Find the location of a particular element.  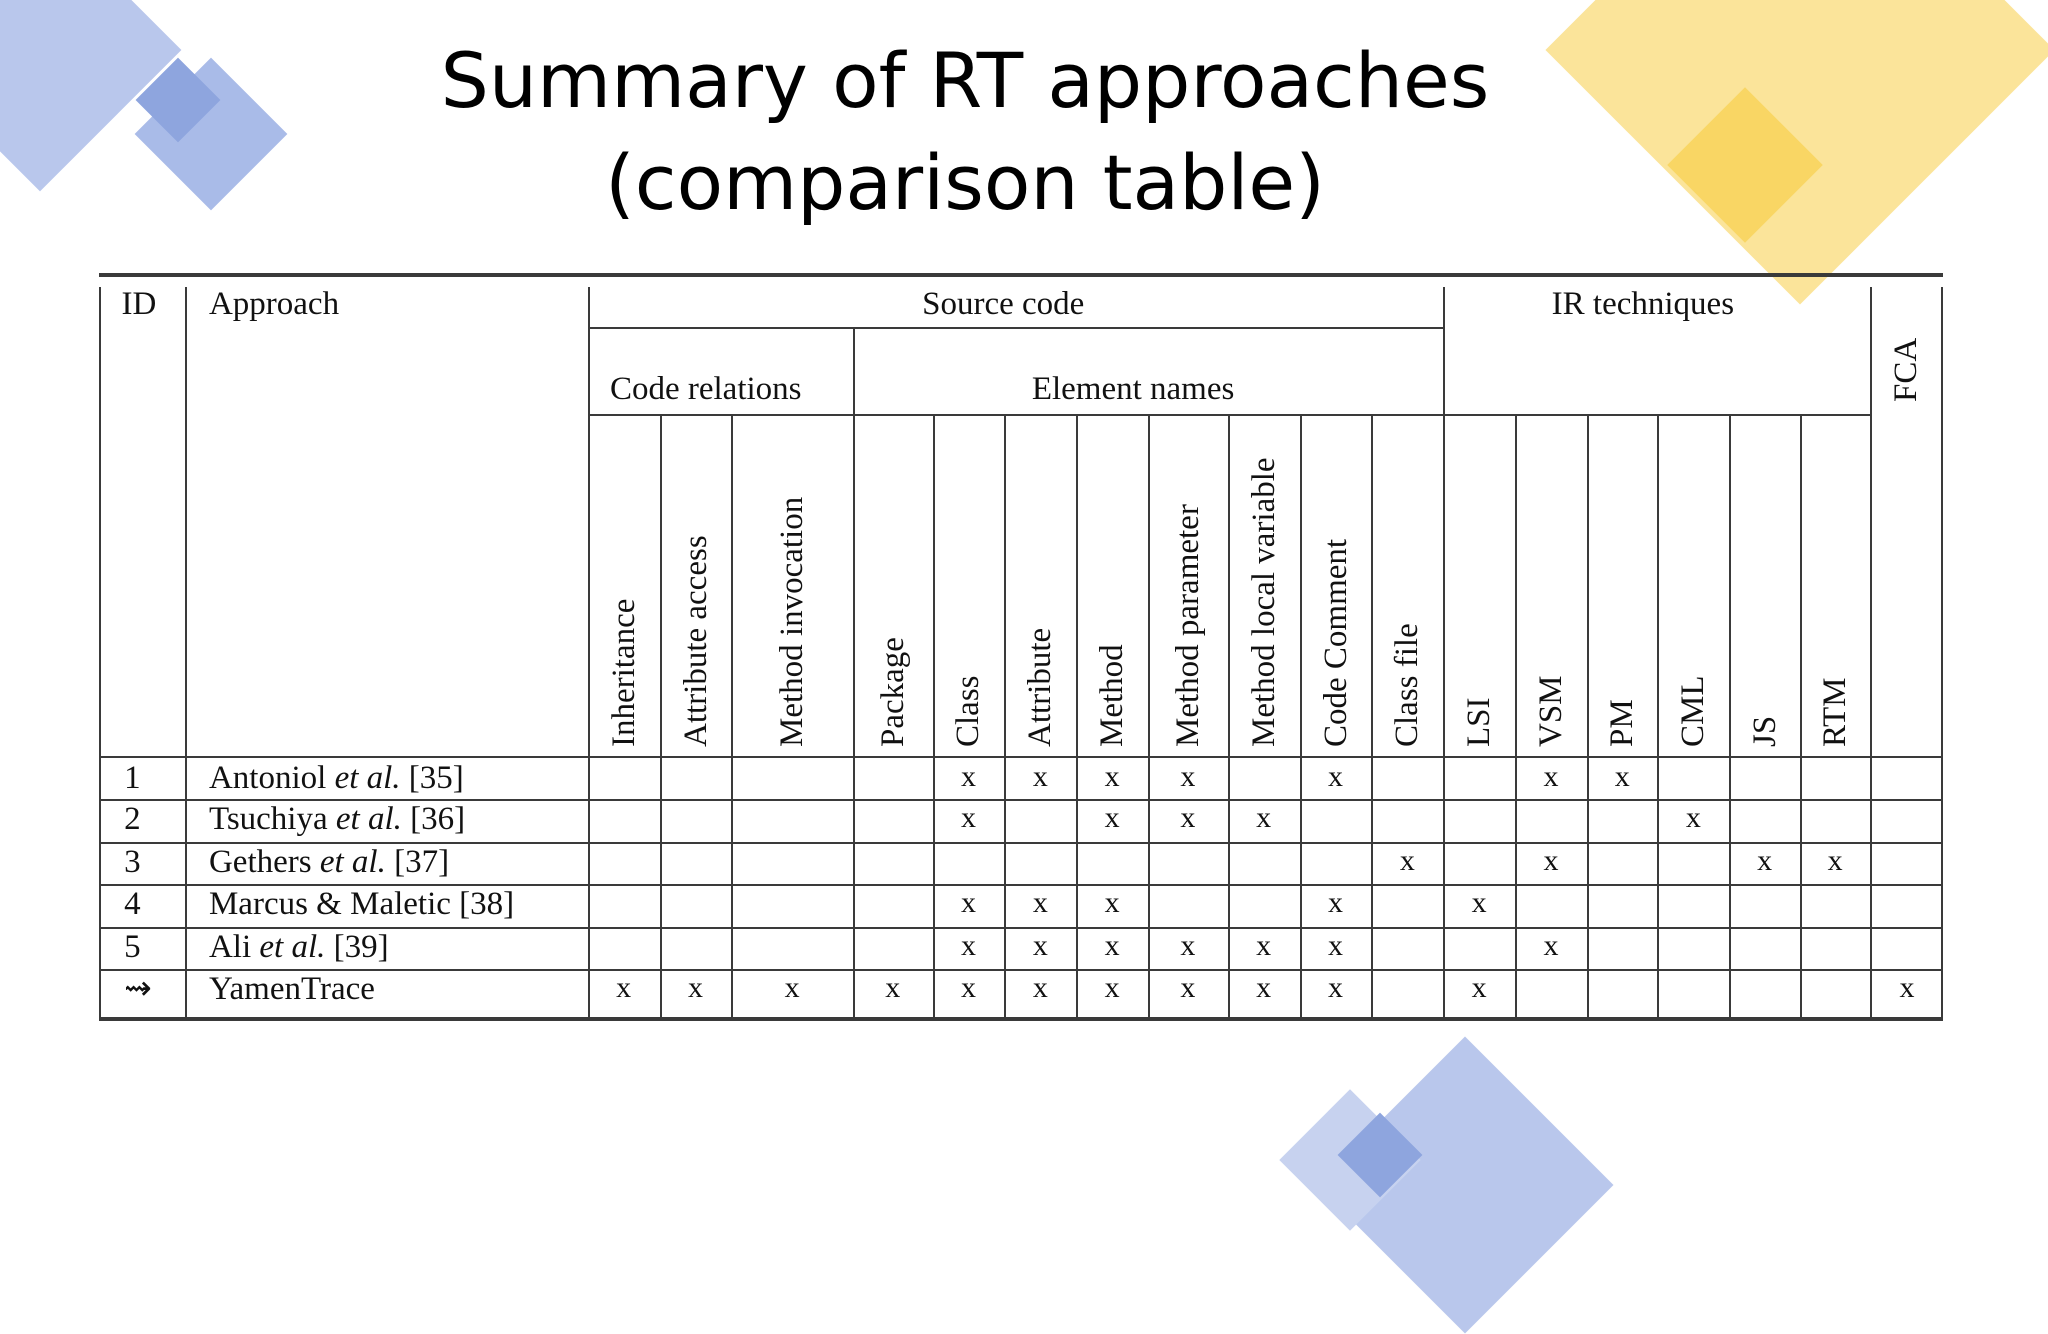

approach-author: Gethers is located at coordinates (260, 862).